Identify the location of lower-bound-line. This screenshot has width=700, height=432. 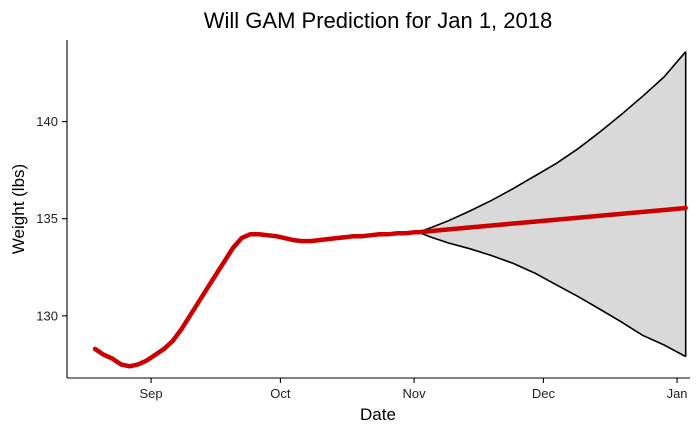
(552, 294).